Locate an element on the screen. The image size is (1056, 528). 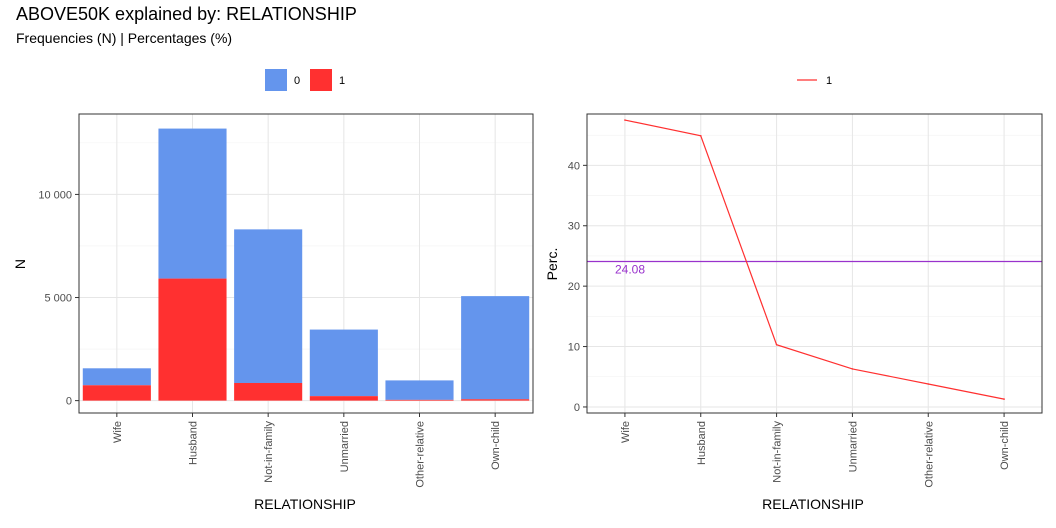
right-y-tick-label: 30 is located at coordinates (574, 227).